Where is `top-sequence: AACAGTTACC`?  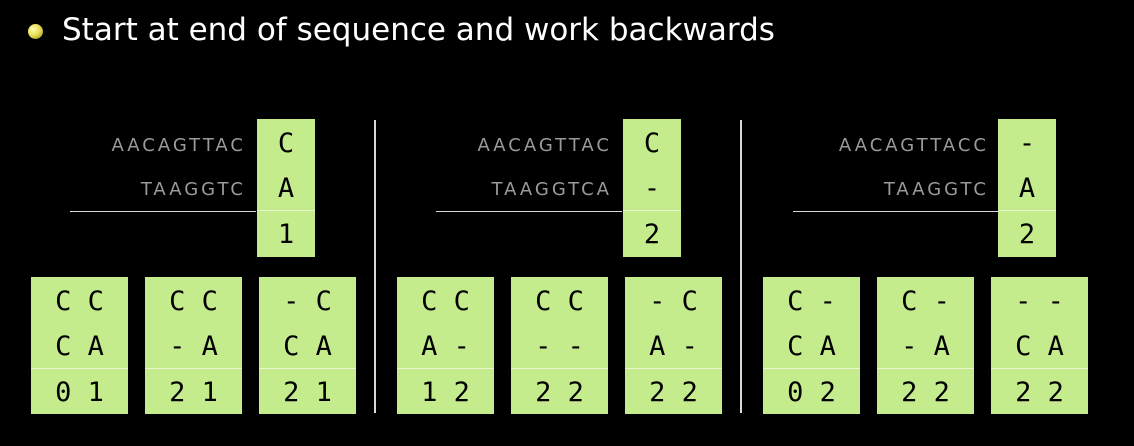 top-sequence: AACAGTTACC is located at coordinates (913, 145).